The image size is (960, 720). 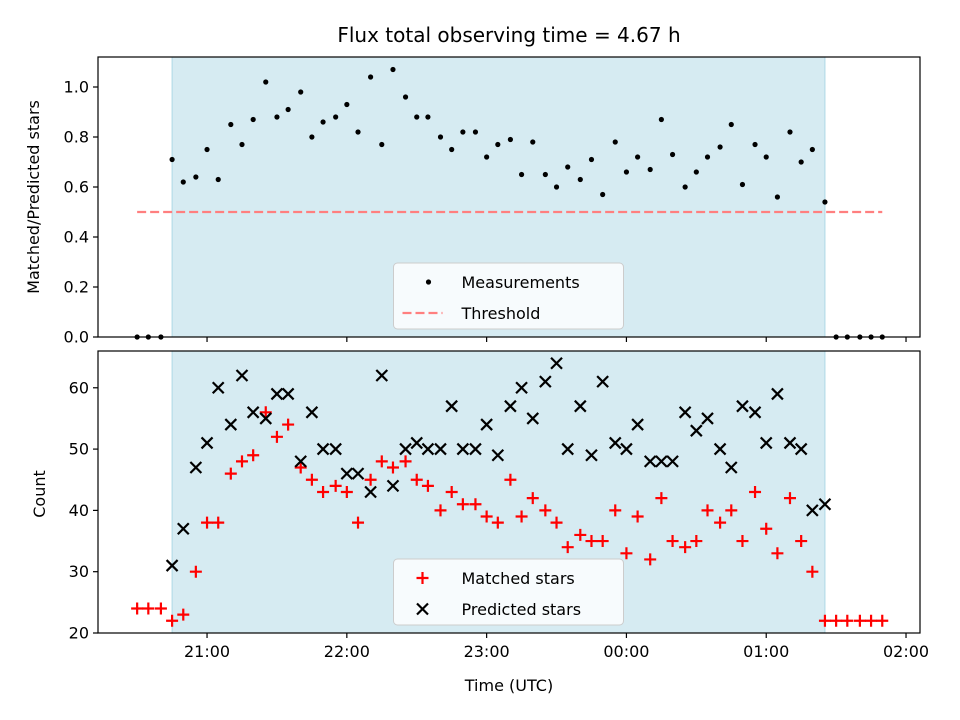 What do you see at coordinates (79, 510) in the screenshot?
I see `bottom-y-tick-label: 40` at bounding box center [79, 510].